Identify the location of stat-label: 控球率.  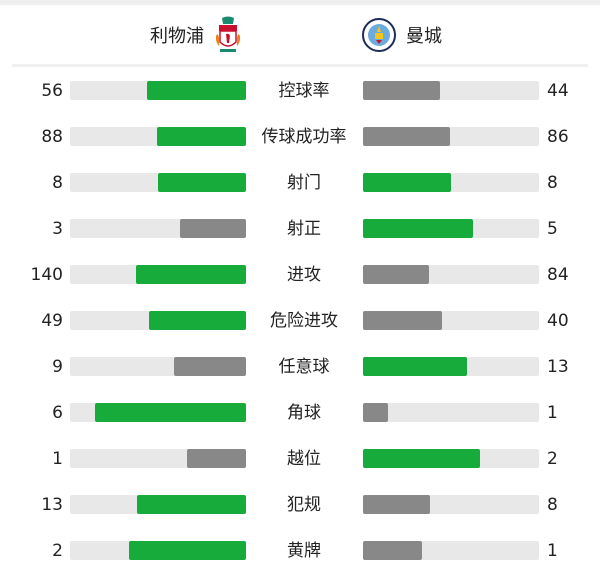
(304, 91).